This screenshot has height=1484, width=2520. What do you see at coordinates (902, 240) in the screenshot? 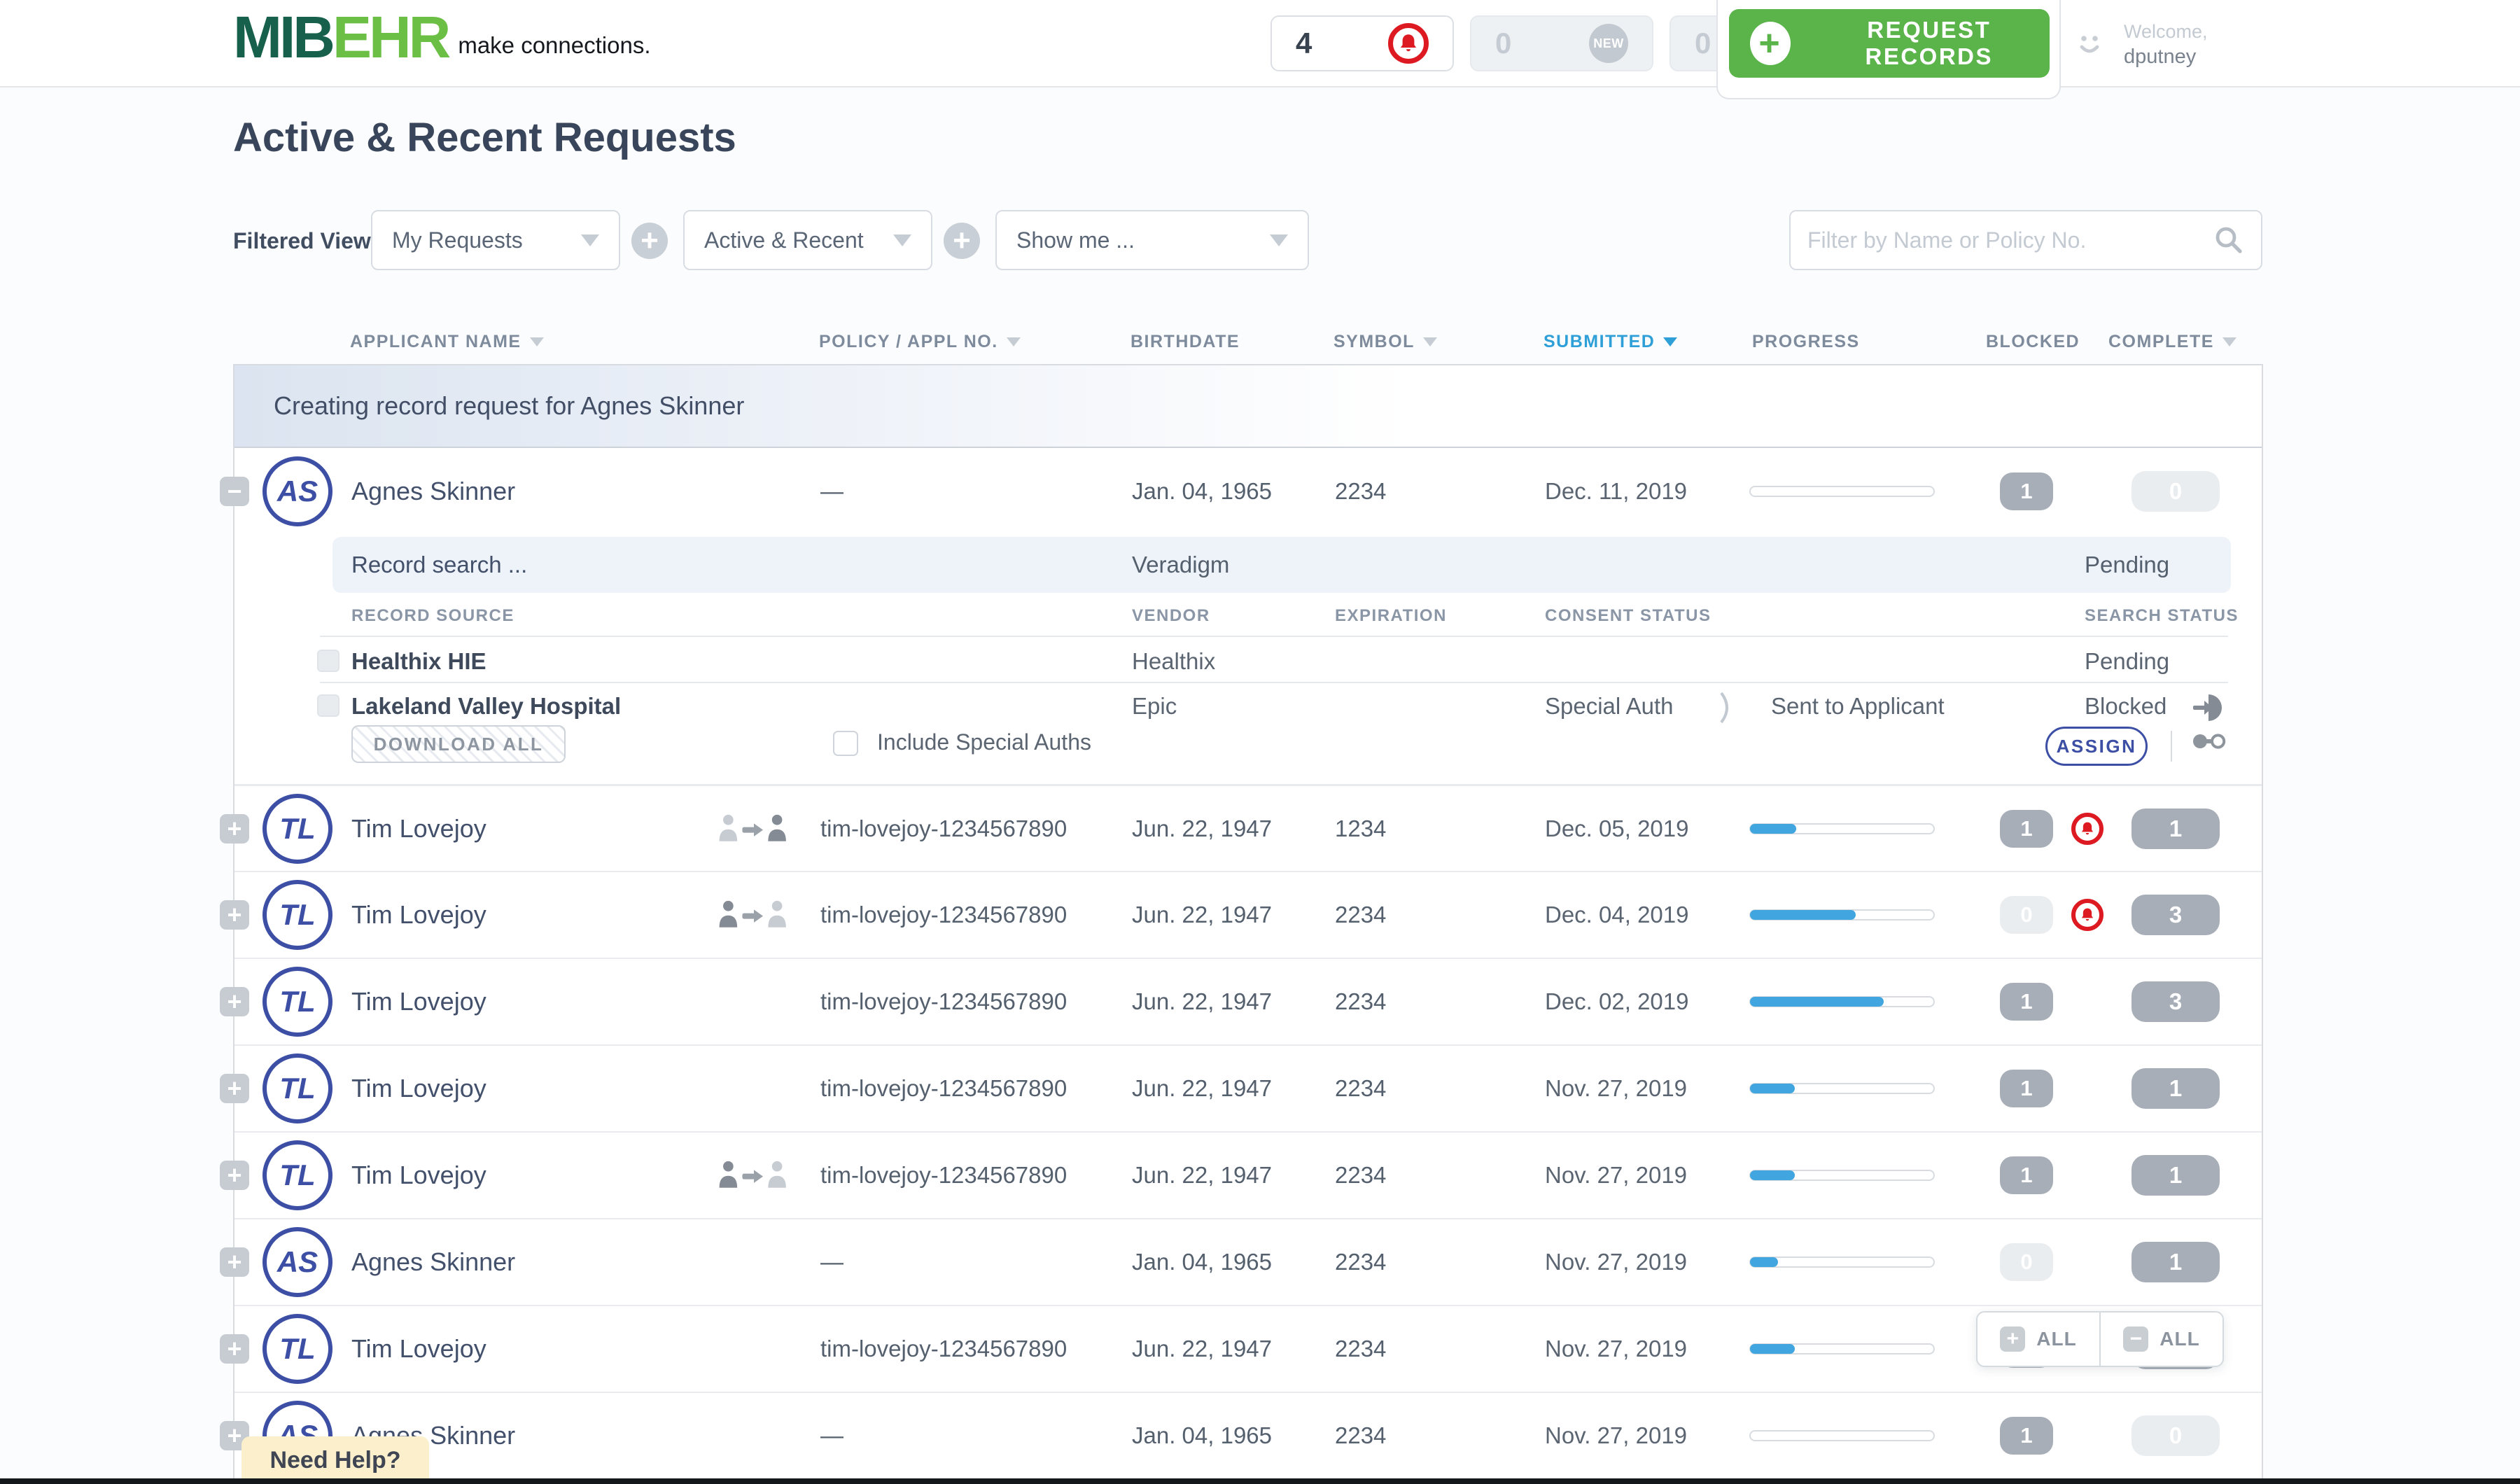
I see `chevron-down-icon` at bounding box center [902, 240].